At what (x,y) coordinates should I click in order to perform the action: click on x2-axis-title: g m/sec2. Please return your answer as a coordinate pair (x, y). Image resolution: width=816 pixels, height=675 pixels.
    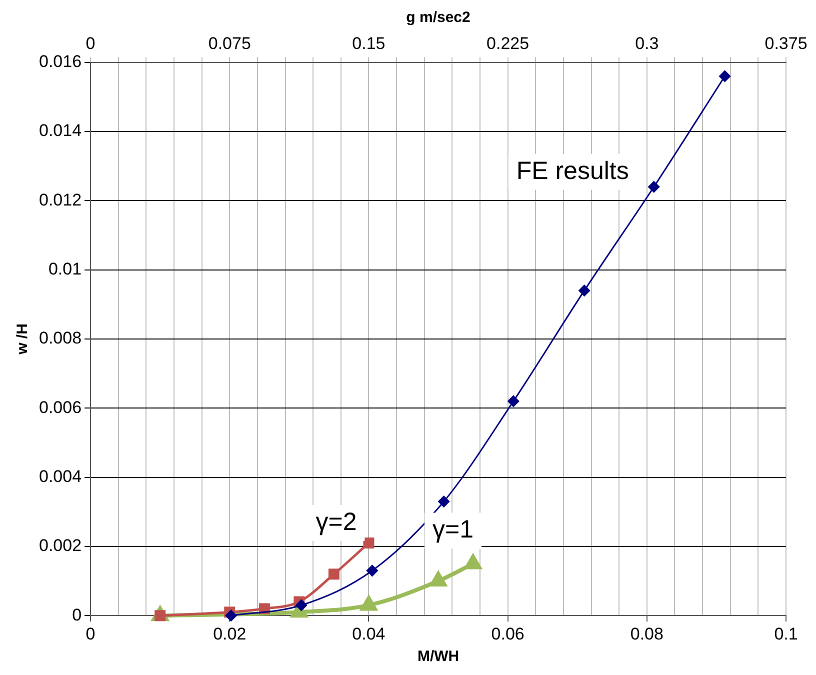
    Looking at the image, I should click on (438, 17).